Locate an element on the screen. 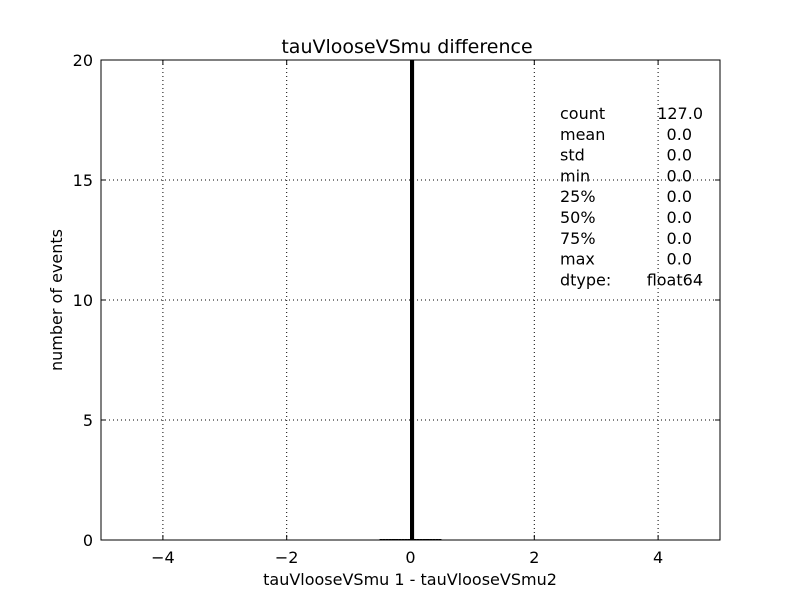 This screenshot has width=800, height=600. x-tick-label: −4 is located at coordinates (163, 557).